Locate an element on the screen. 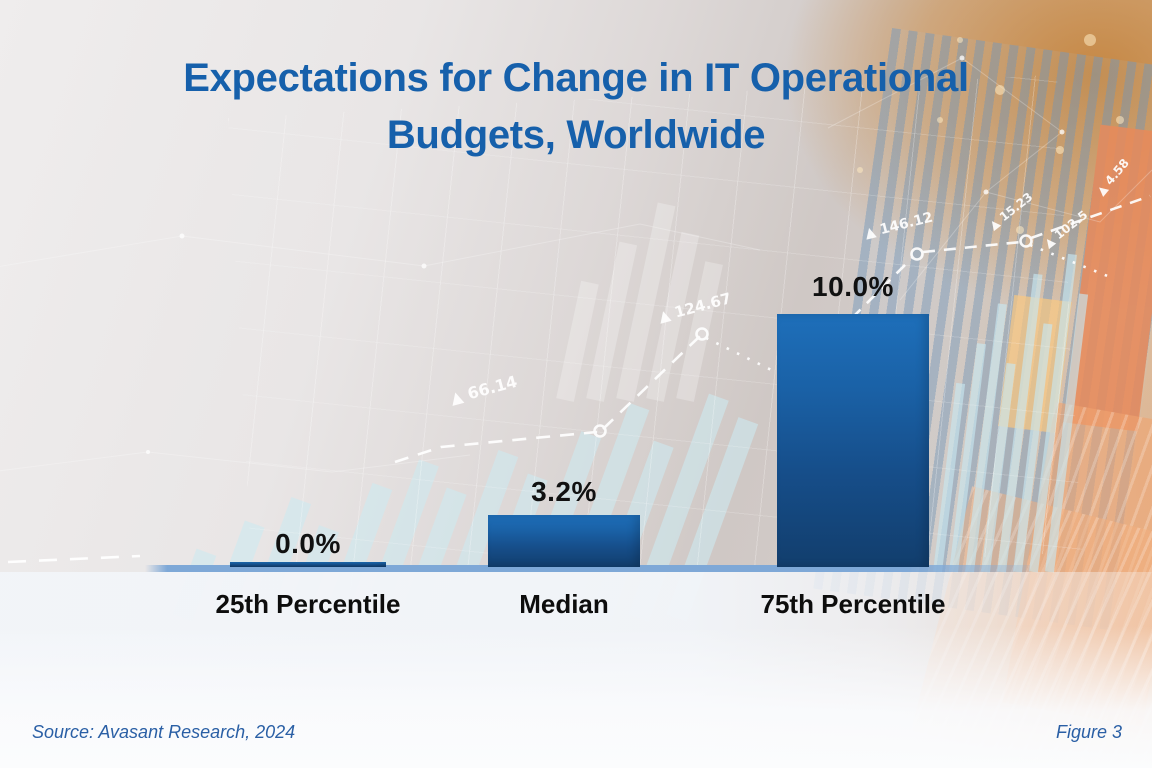  bg-annotation: ▲ 102.5 is located at coordinates (1065, 229).